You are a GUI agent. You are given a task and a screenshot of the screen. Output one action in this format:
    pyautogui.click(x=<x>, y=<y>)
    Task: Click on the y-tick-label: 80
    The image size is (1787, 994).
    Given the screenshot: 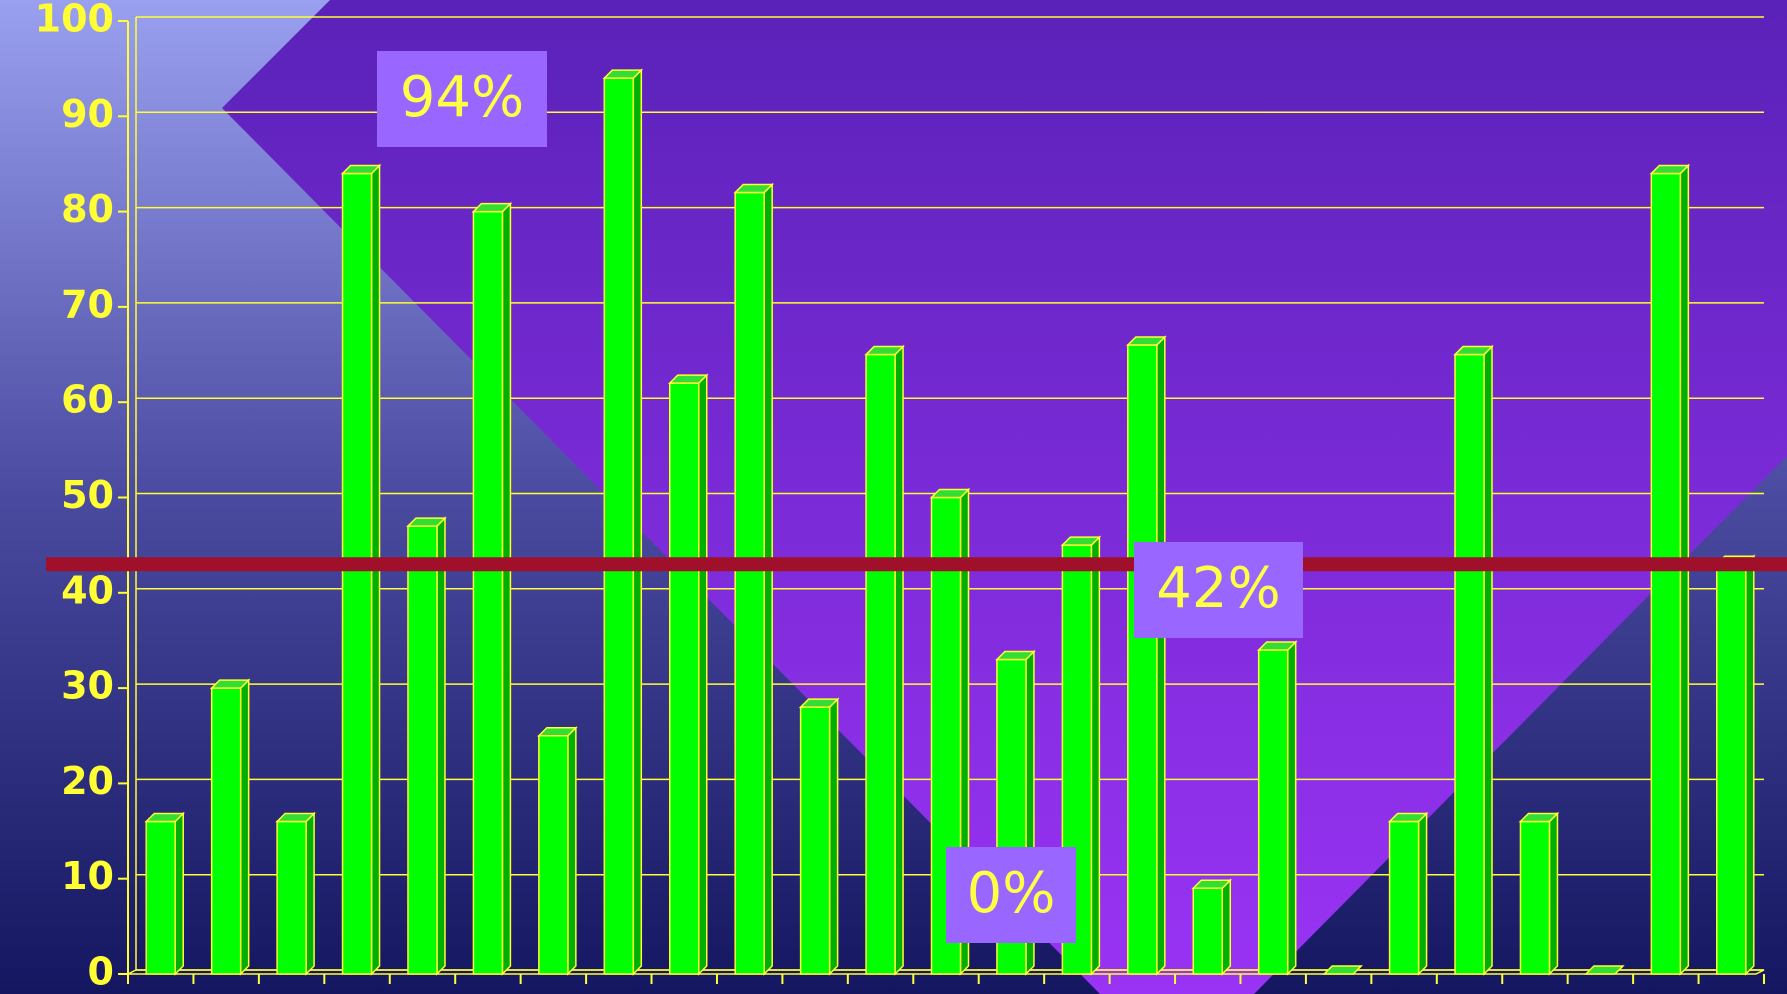 What is the action you would take?
    pyautogui.click(x=87, y=209)
    